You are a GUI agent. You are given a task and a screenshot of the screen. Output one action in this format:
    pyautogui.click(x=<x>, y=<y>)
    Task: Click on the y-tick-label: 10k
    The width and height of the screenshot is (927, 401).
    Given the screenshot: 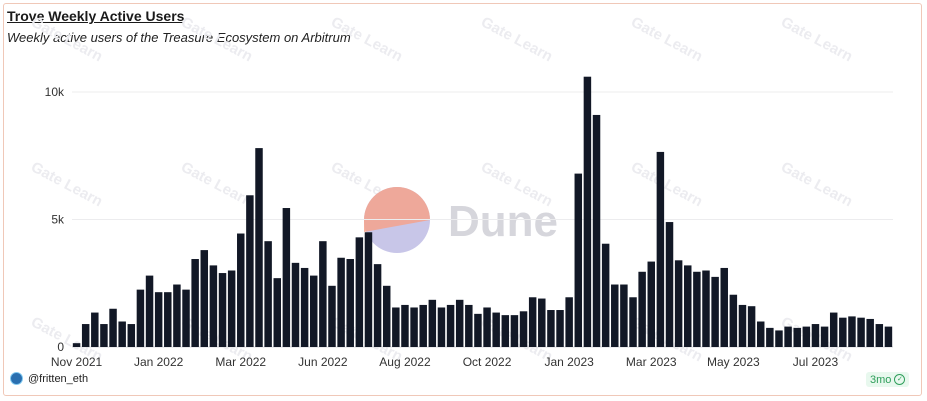 What is the action you would take?
    pyautogui.click(x=55, y=92)
    